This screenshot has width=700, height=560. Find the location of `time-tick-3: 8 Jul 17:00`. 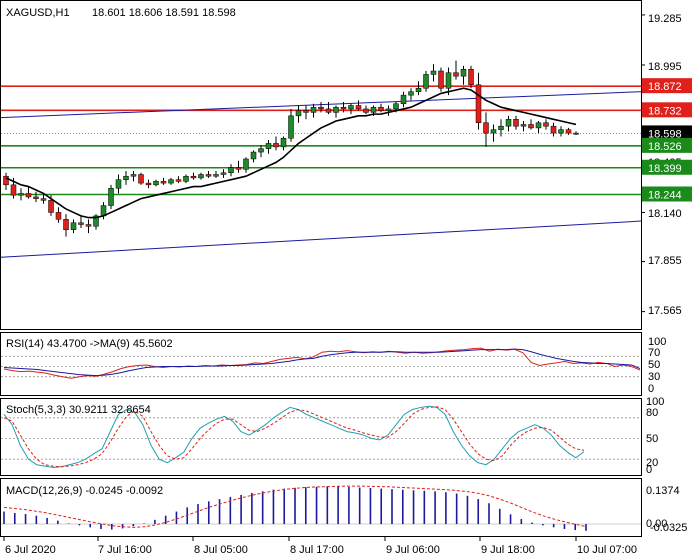

time-tick-3: 8 Jul 17:00 is located at coordinates (317, 550).